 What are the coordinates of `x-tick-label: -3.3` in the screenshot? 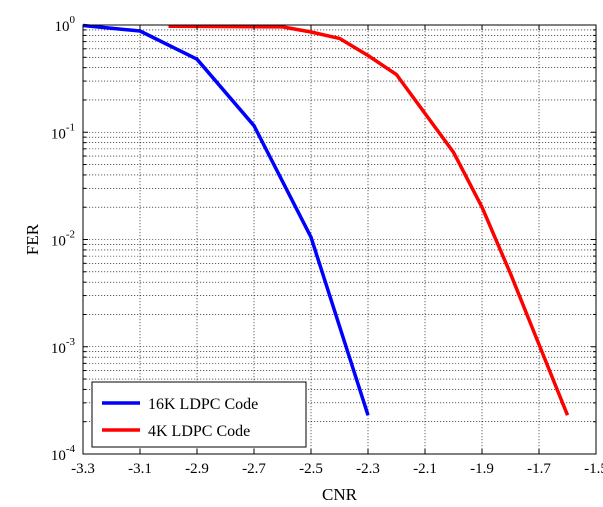 It's located at (83, 469).